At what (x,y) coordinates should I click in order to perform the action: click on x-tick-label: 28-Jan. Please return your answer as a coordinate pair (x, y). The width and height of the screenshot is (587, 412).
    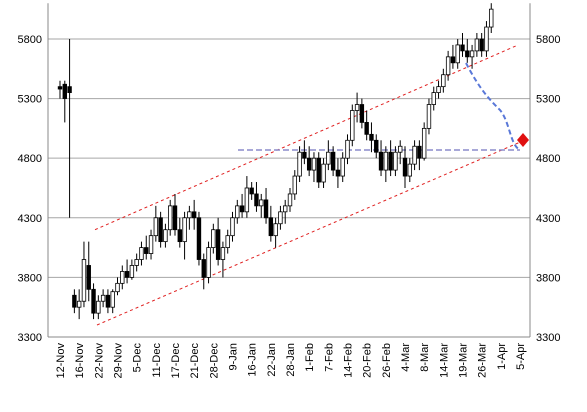
    Looking at the image, I should click on (291, 360).